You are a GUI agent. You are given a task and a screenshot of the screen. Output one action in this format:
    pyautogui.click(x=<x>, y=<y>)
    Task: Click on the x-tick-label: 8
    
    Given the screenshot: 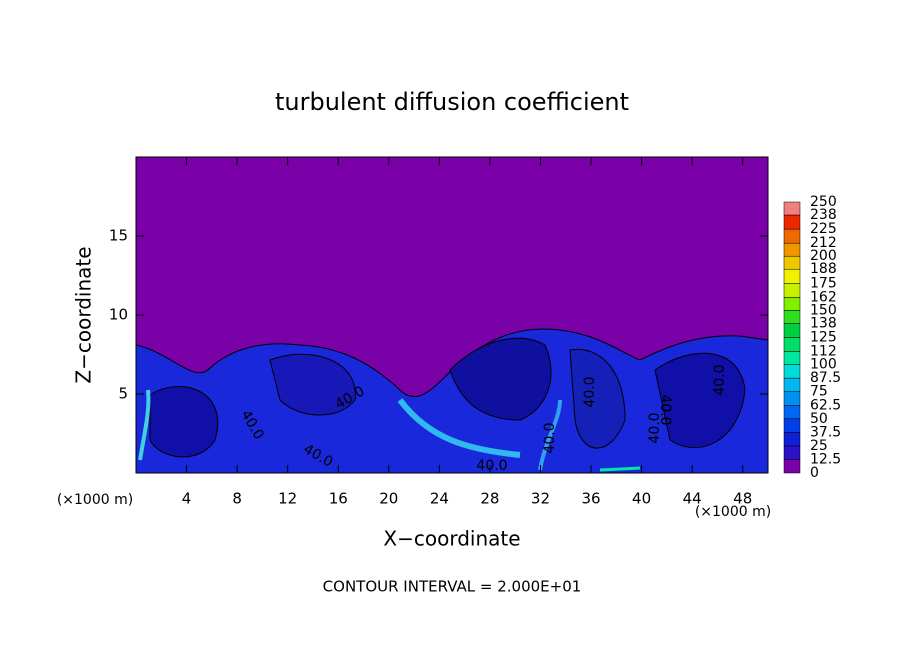 What is the action you would take?
    pyautogui.click(x=237, y=499)
    